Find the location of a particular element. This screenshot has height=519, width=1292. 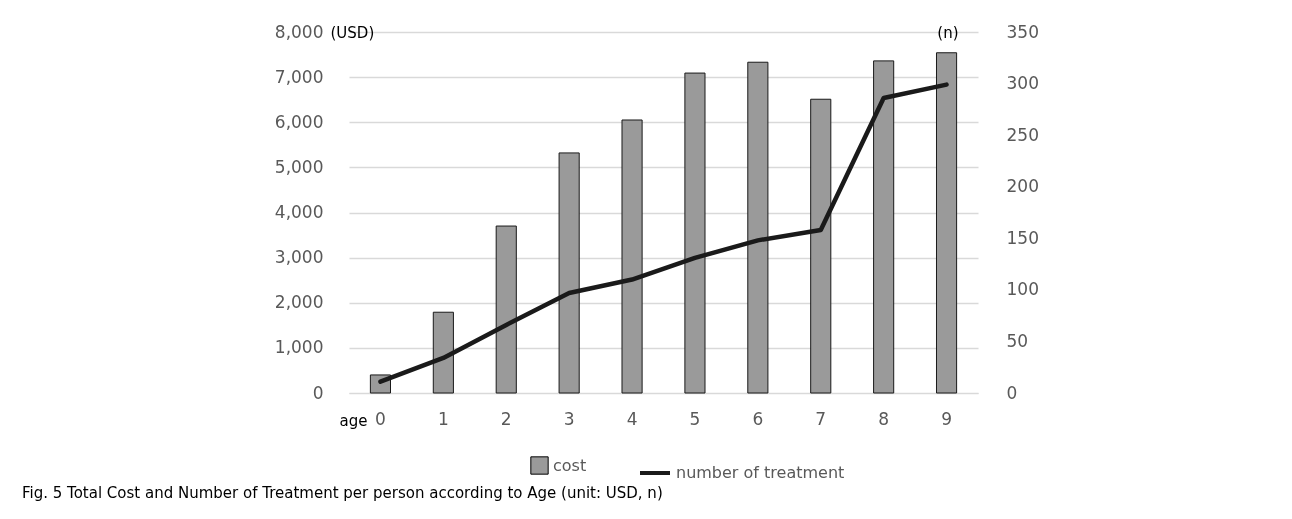

x-tick-label: 9 is located at coordinates (946, 418).